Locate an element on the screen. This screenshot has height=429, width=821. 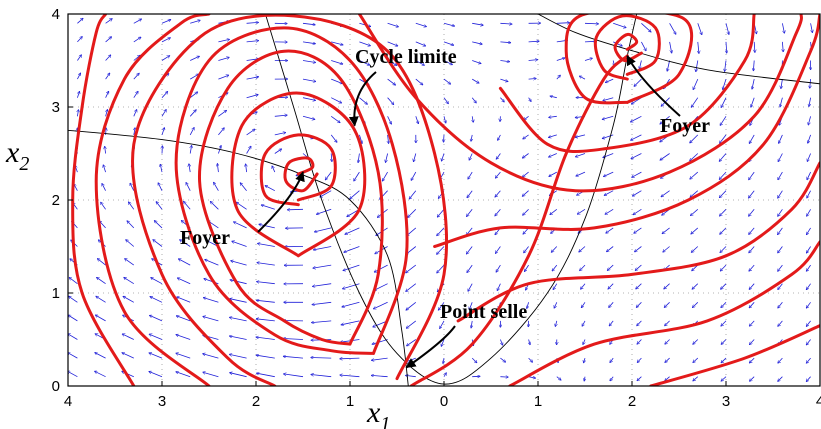
y-tick-label: 1 is located at coordinates (56, 293).